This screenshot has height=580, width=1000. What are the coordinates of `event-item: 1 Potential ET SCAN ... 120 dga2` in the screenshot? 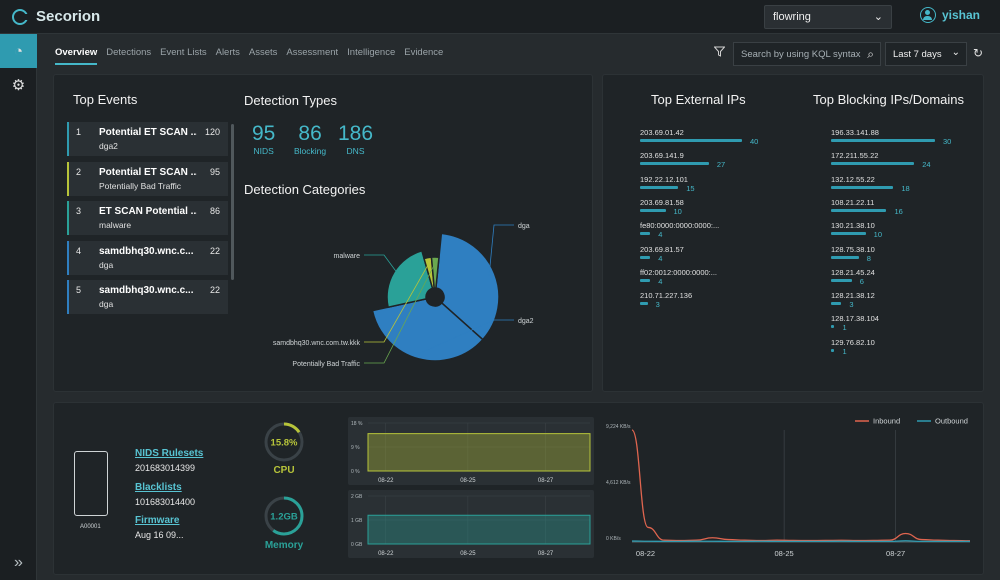 It's located at (147, 139).